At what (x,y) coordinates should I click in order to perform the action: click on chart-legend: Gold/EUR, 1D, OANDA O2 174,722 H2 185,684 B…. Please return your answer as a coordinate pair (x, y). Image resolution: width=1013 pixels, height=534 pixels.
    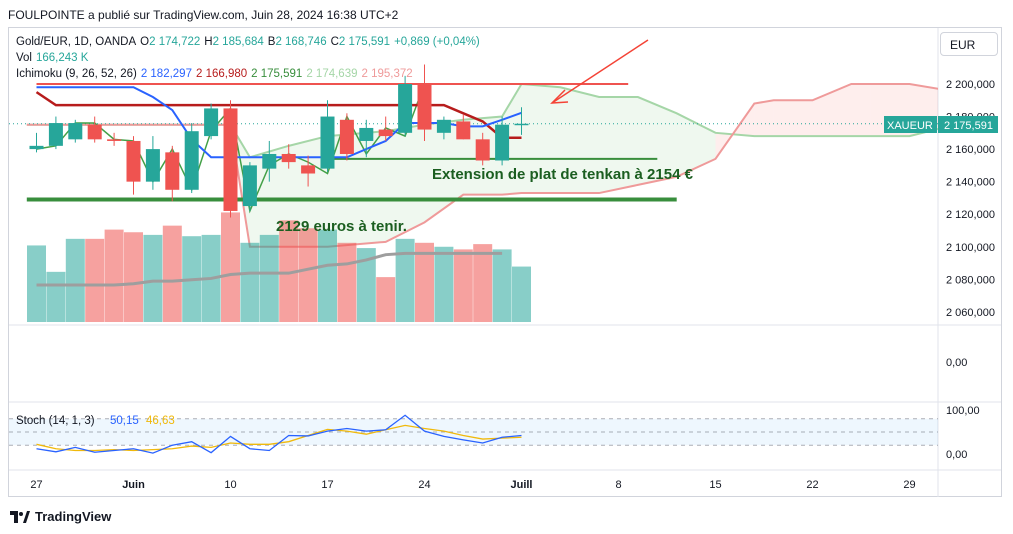
    Looking at the image, I should click on (250, 58).